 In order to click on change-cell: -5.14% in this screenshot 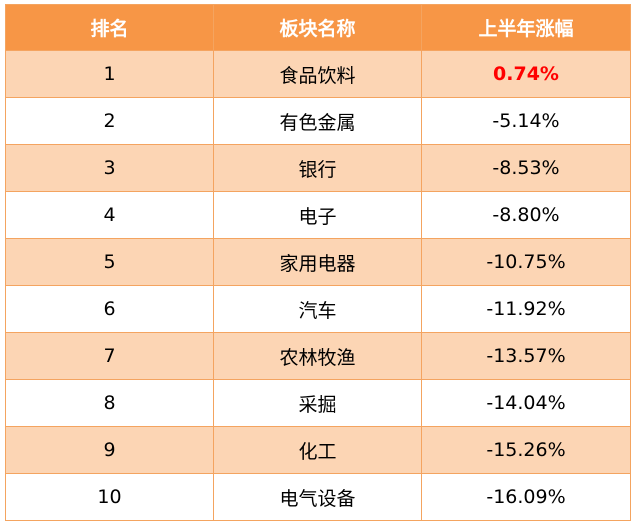, I will do `click(526, 121)`.